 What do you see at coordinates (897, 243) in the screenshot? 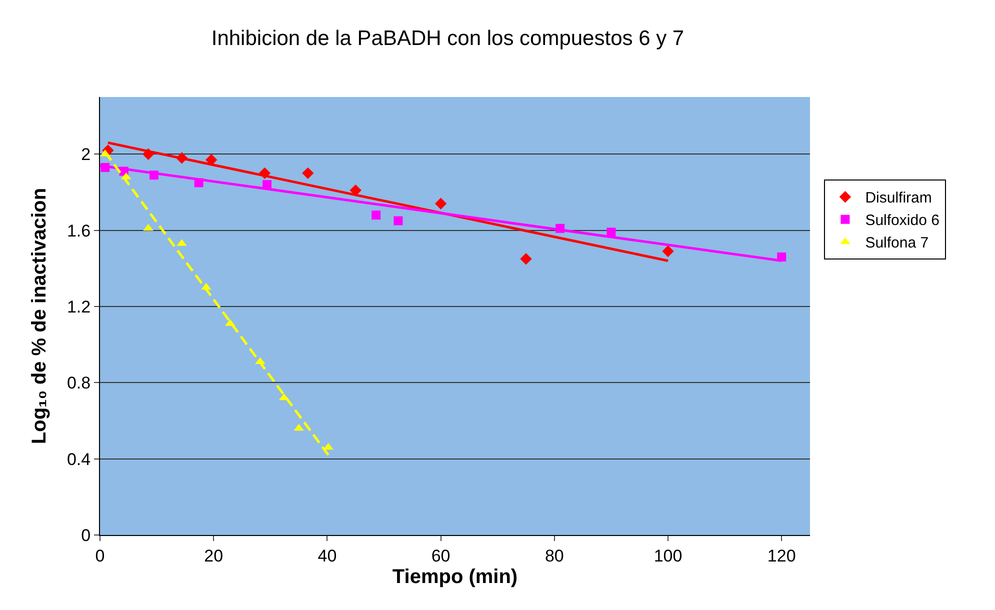
I see `legend-label: Sulfona 7` at bounding box center [897, 243].